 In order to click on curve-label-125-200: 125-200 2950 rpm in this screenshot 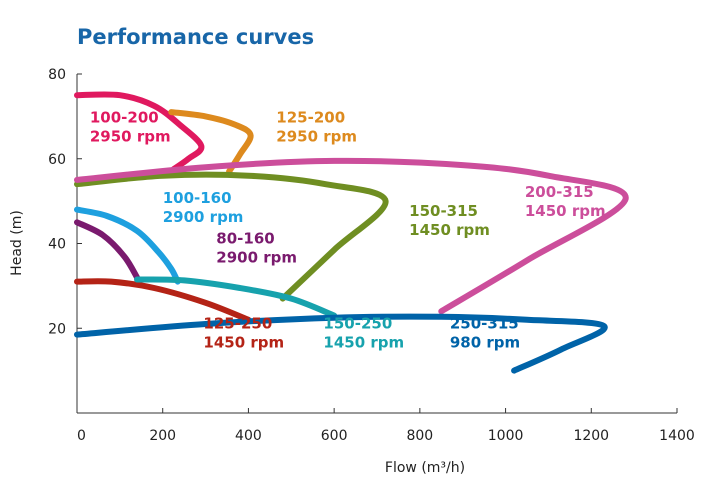, I will do `click(316, 127)`.